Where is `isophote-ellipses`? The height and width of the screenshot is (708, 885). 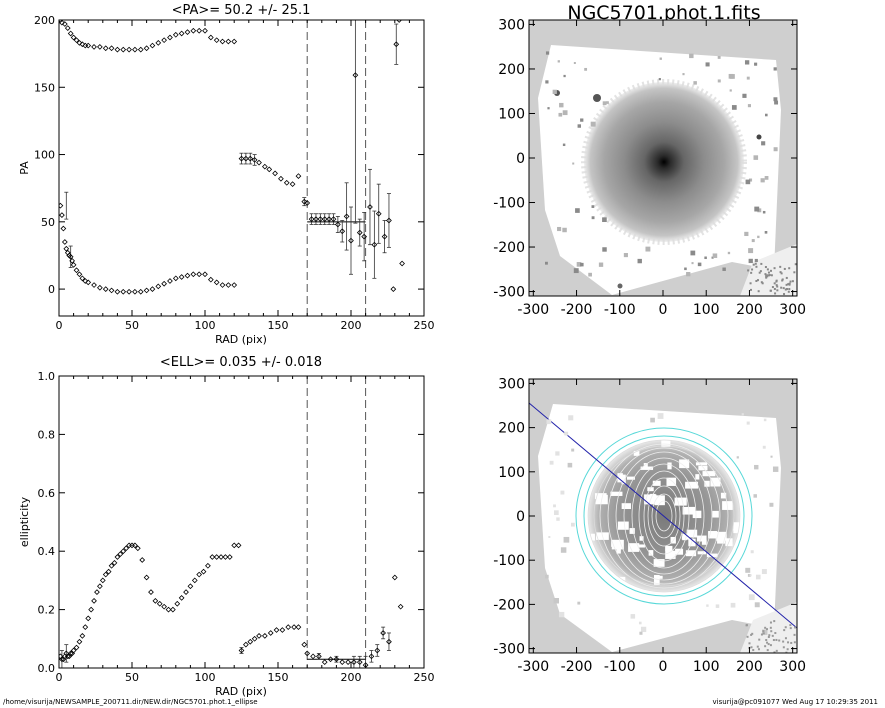 isophote-ellipses is located at coordinates (664, 516).